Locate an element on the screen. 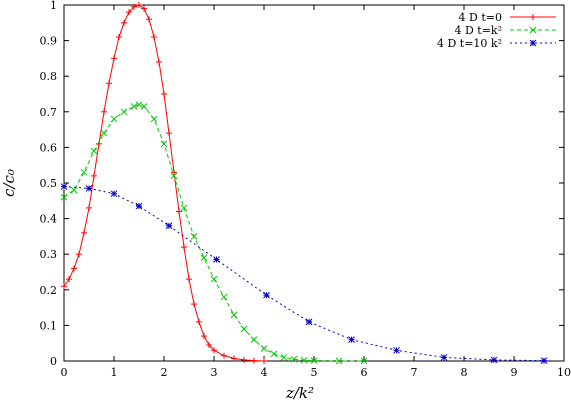 This screenshot has width=571, height=403. y-tick-label: 0.4 is located at coordinates (49, 219).